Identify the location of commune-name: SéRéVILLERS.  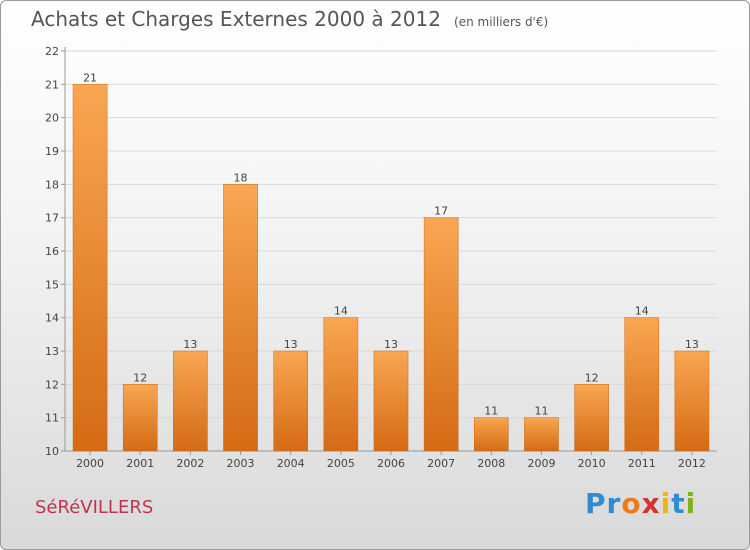
(94, 507).